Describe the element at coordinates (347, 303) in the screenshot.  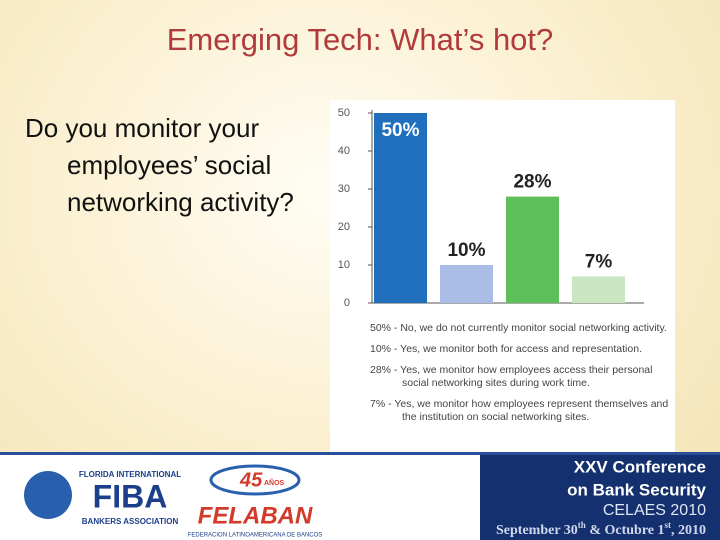
I see `y-tick-label: 0` at that location.